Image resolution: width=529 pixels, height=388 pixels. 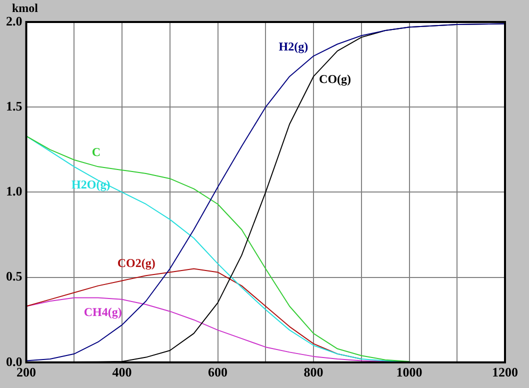 I want to click on y-tick-label: 2.0, so click(x=14, y=20).